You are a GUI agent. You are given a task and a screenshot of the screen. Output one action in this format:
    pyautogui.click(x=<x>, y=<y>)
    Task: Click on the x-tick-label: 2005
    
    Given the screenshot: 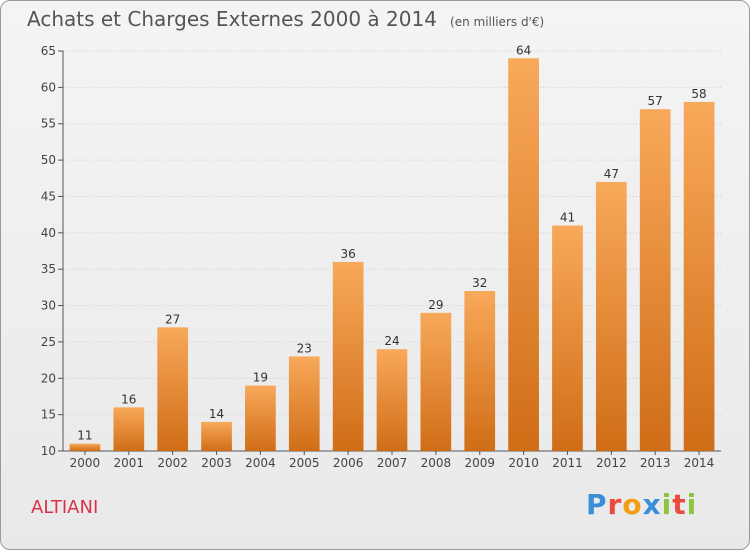 What is the action you would take?
    pyautogui.click(x=304, y=463)
    